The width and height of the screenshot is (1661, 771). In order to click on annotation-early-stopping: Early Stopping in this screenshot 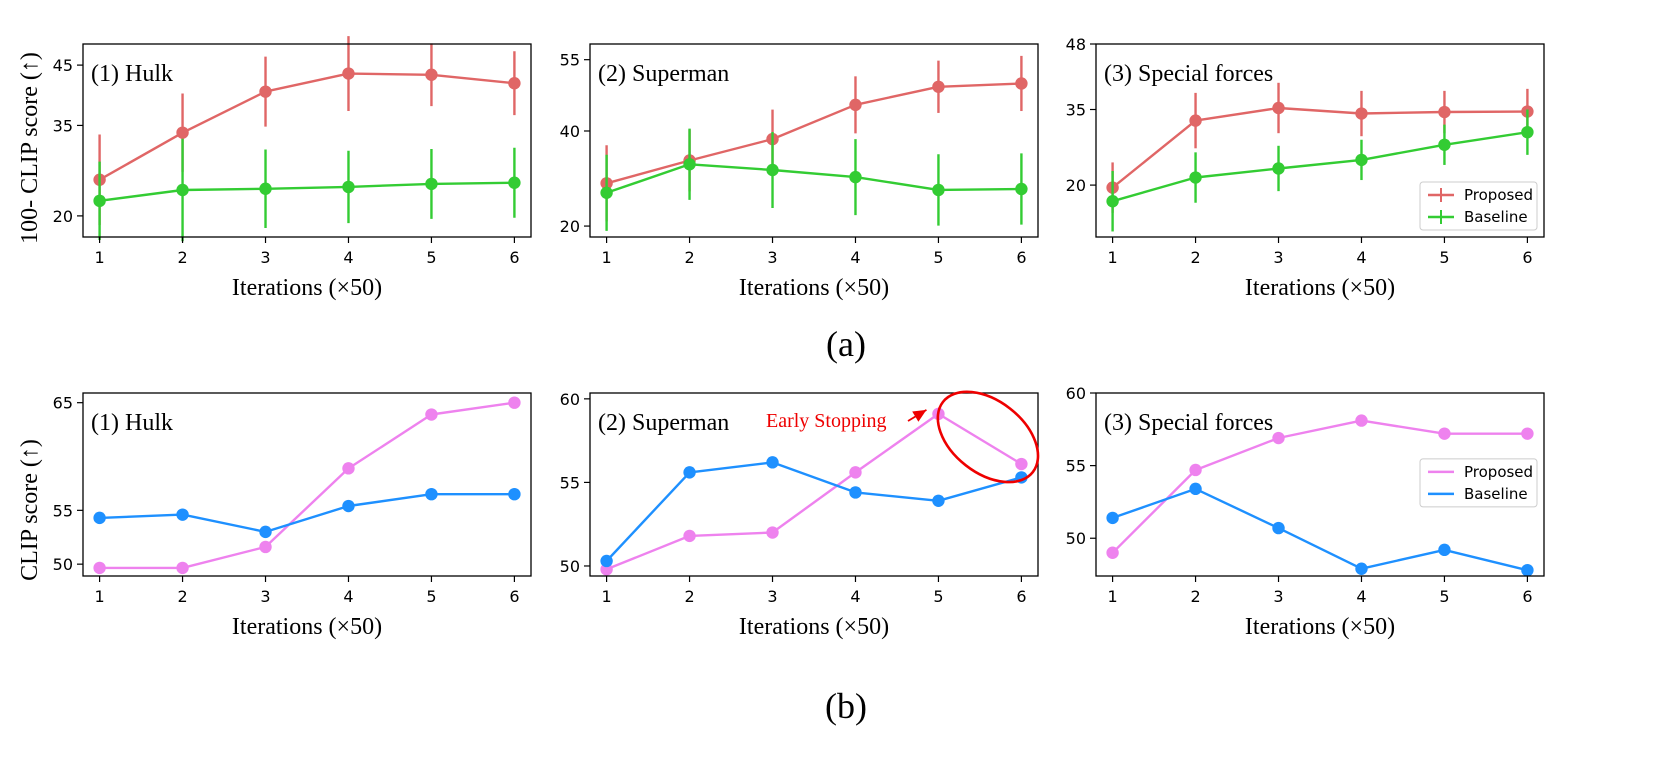, I will do `click(903, 437)`.